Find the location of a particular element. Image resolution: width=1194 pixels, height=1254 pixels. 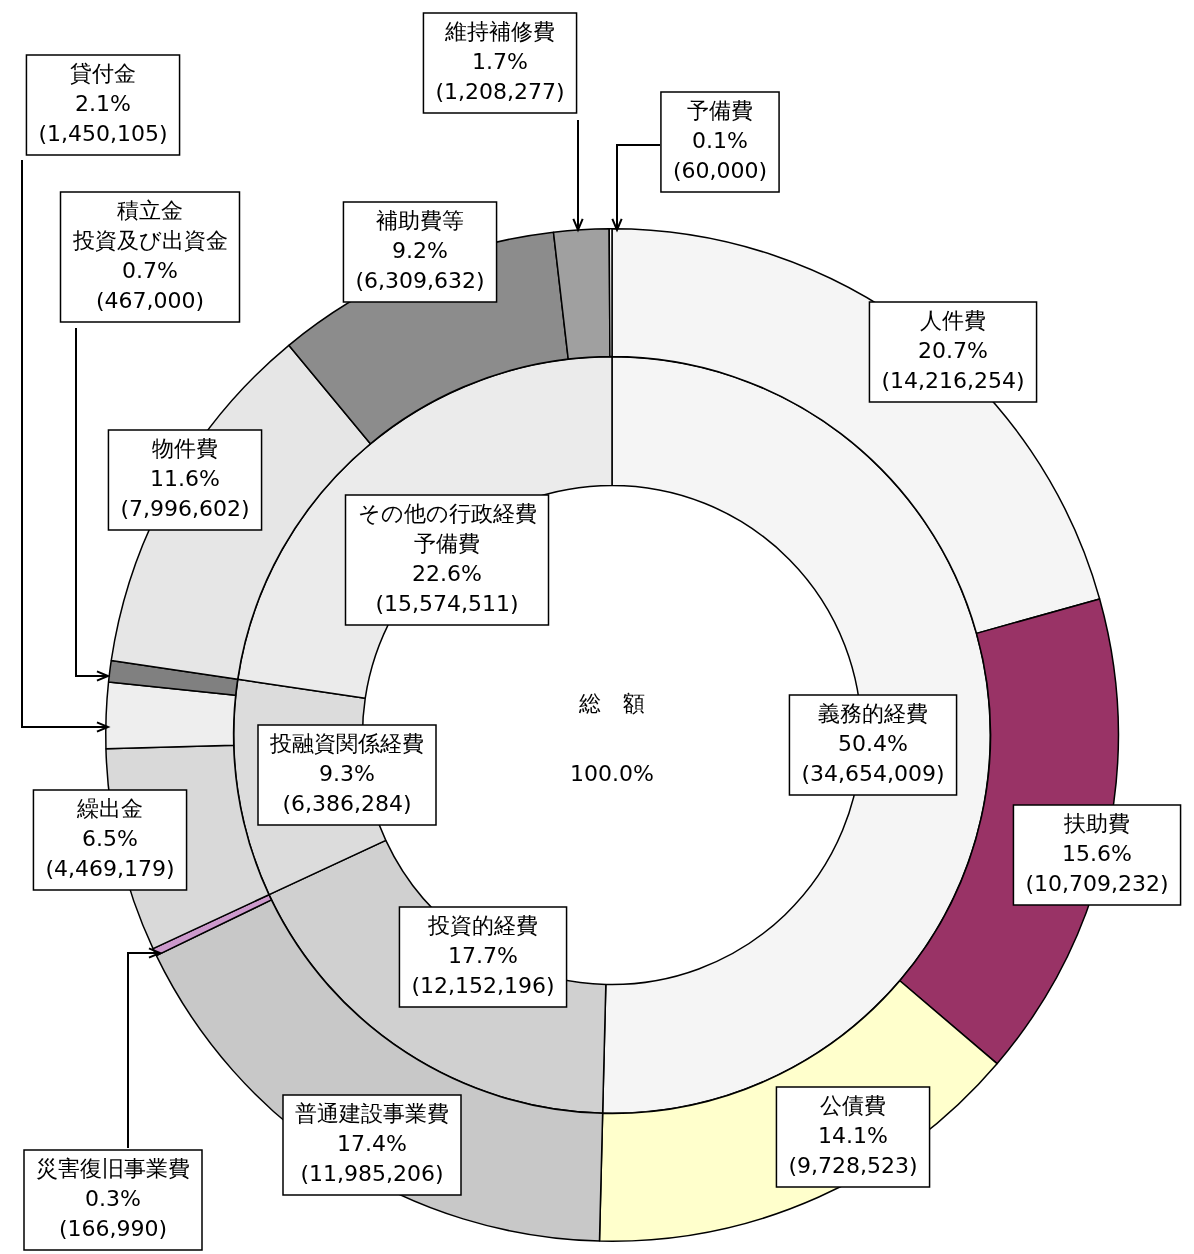

slice-label: 積立金投資及び出資金 is located at coordinates (149, 225).